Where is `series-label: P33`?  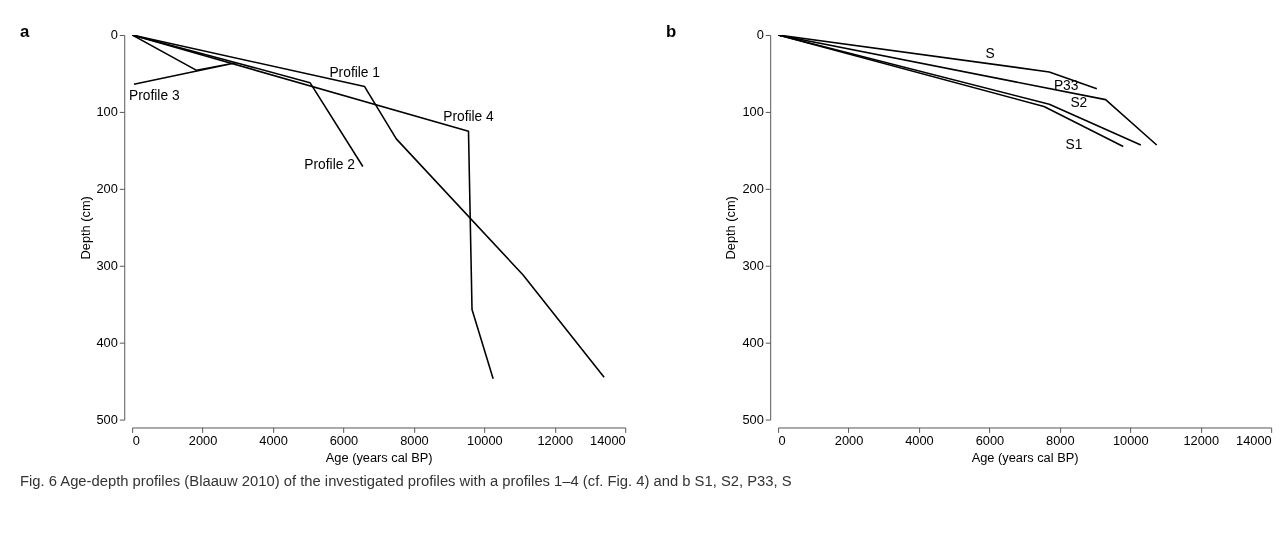 series-label: P33 is located at coordinates (1066, 85).